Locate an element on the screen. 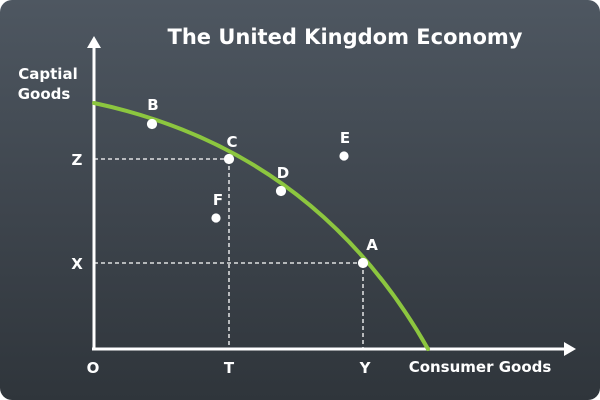 The image size is (600, 400). origin-label: O is located at coordinates (93, 368).